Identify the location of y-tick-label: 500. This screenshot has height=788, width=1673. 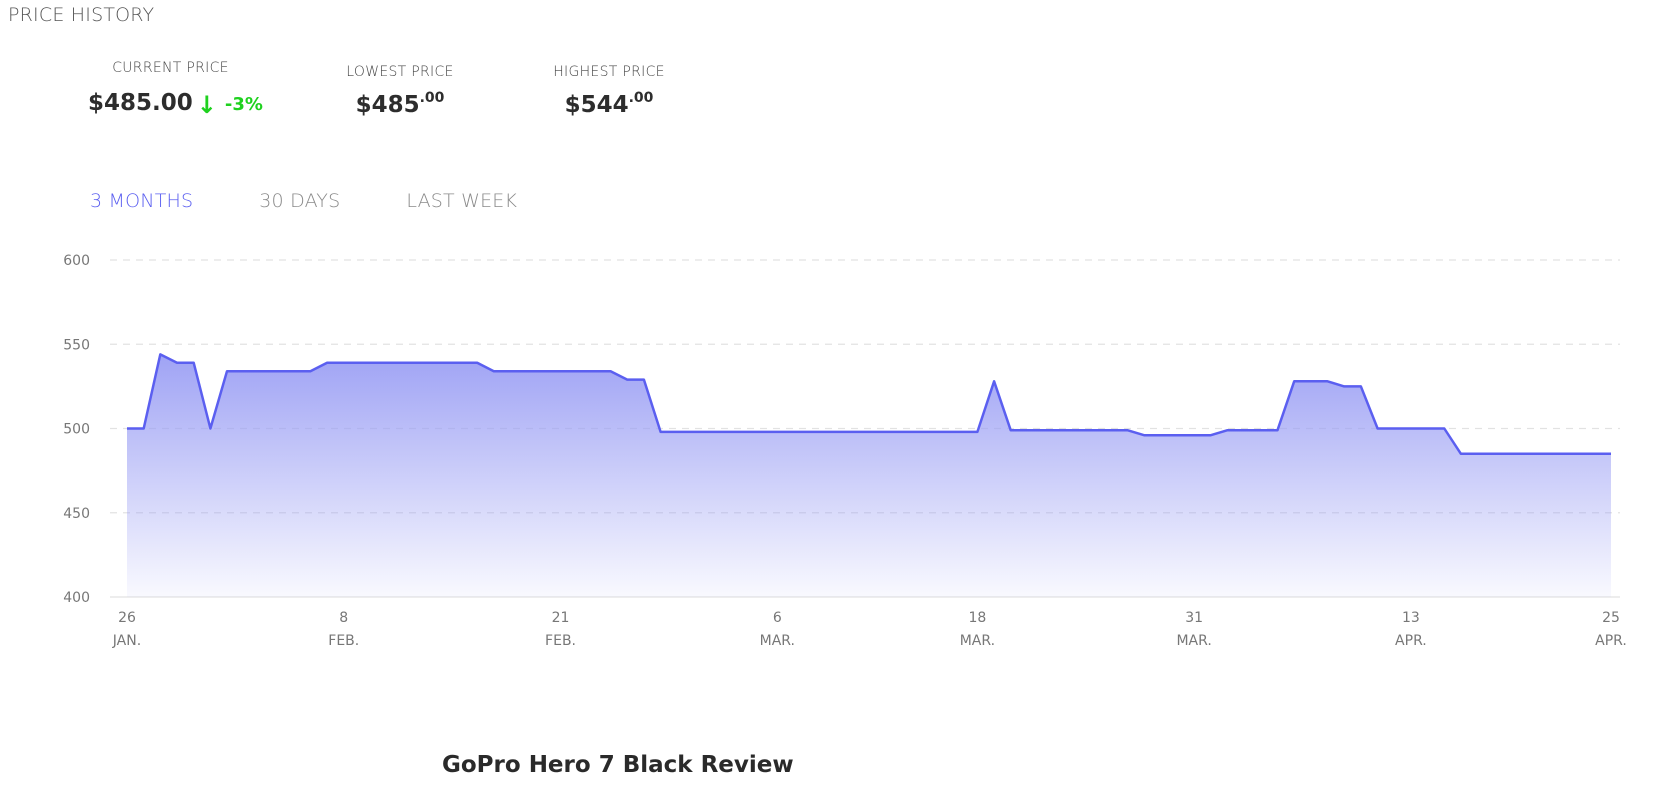
(76, 430).